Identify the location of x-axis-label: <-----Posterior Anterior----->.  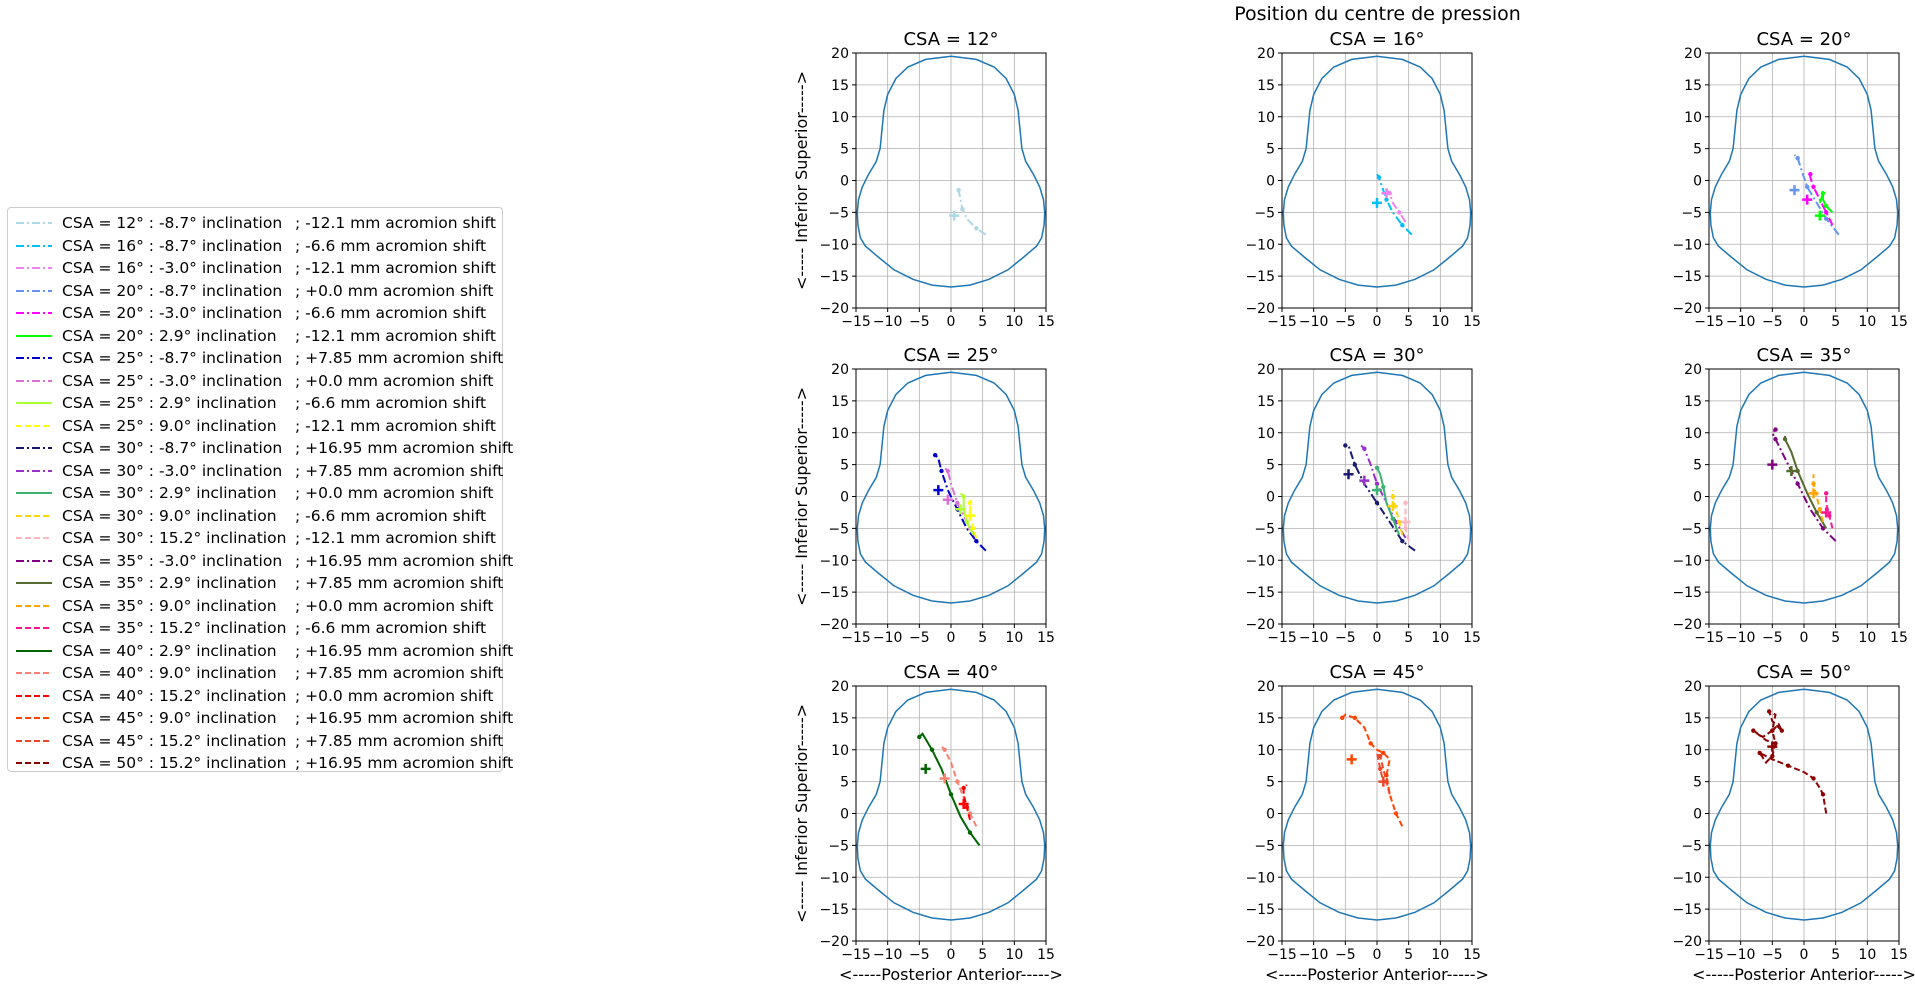
(1377, 974).